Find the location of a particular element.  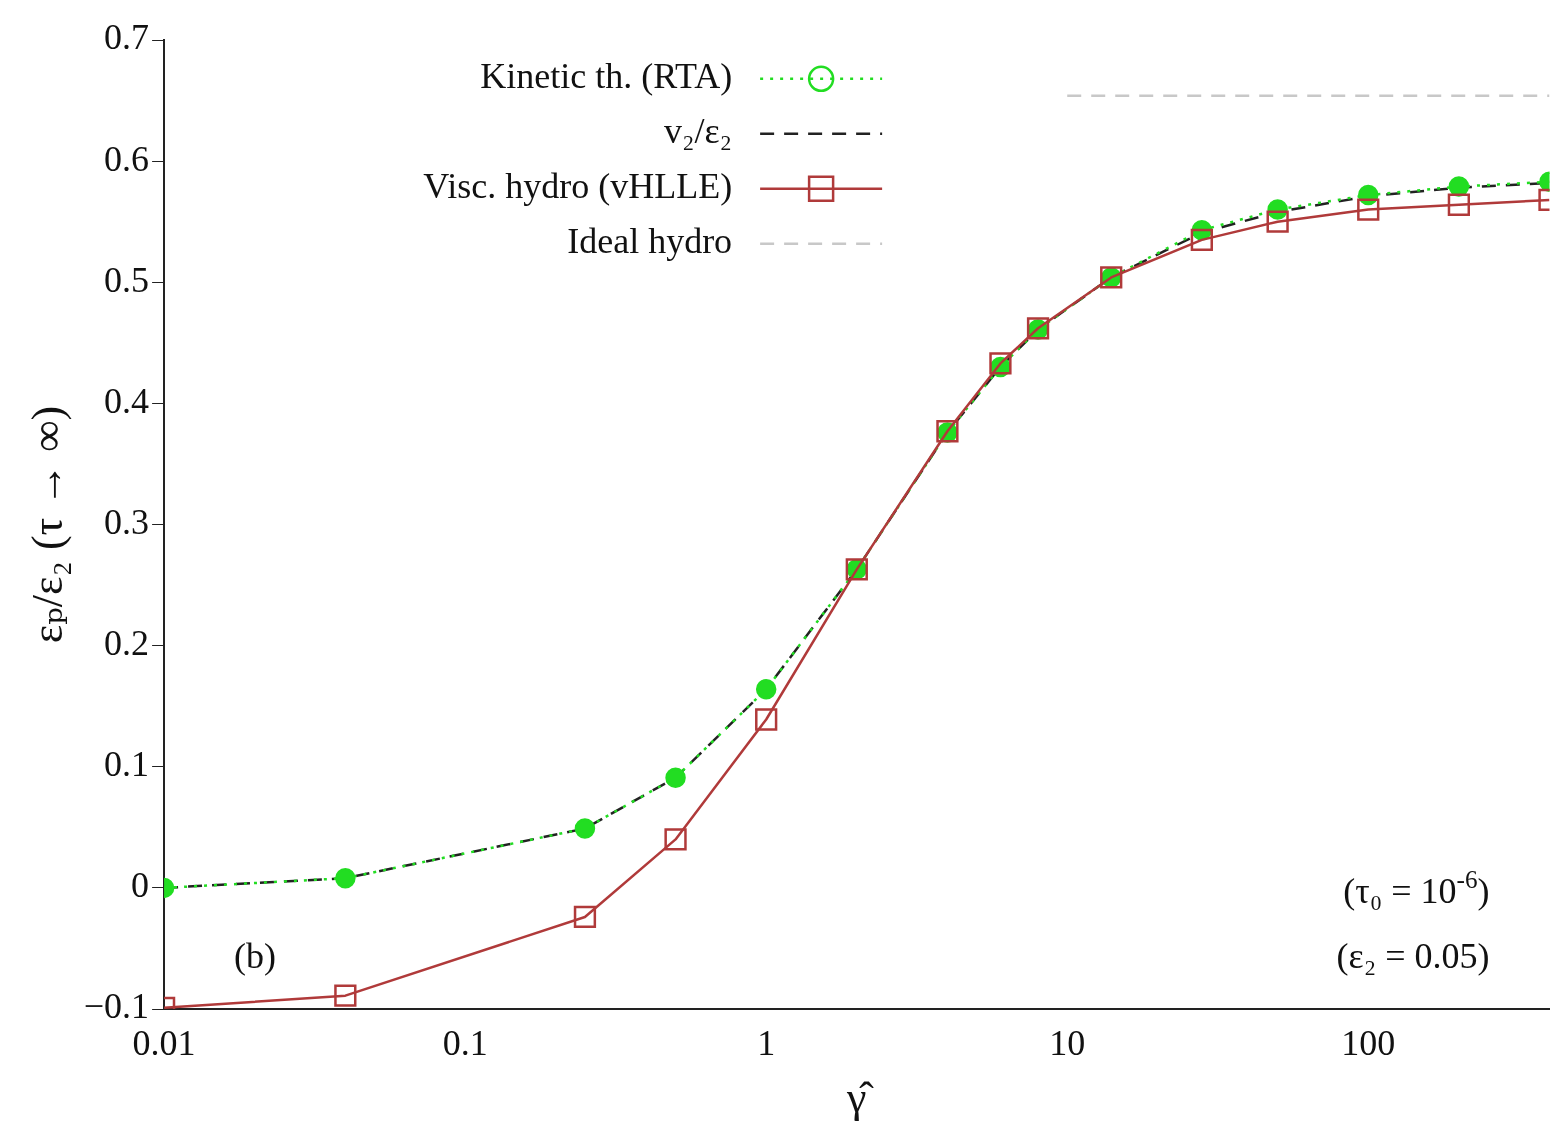

x-axis-title: γ̂ is located at coordinates (860, 1098).